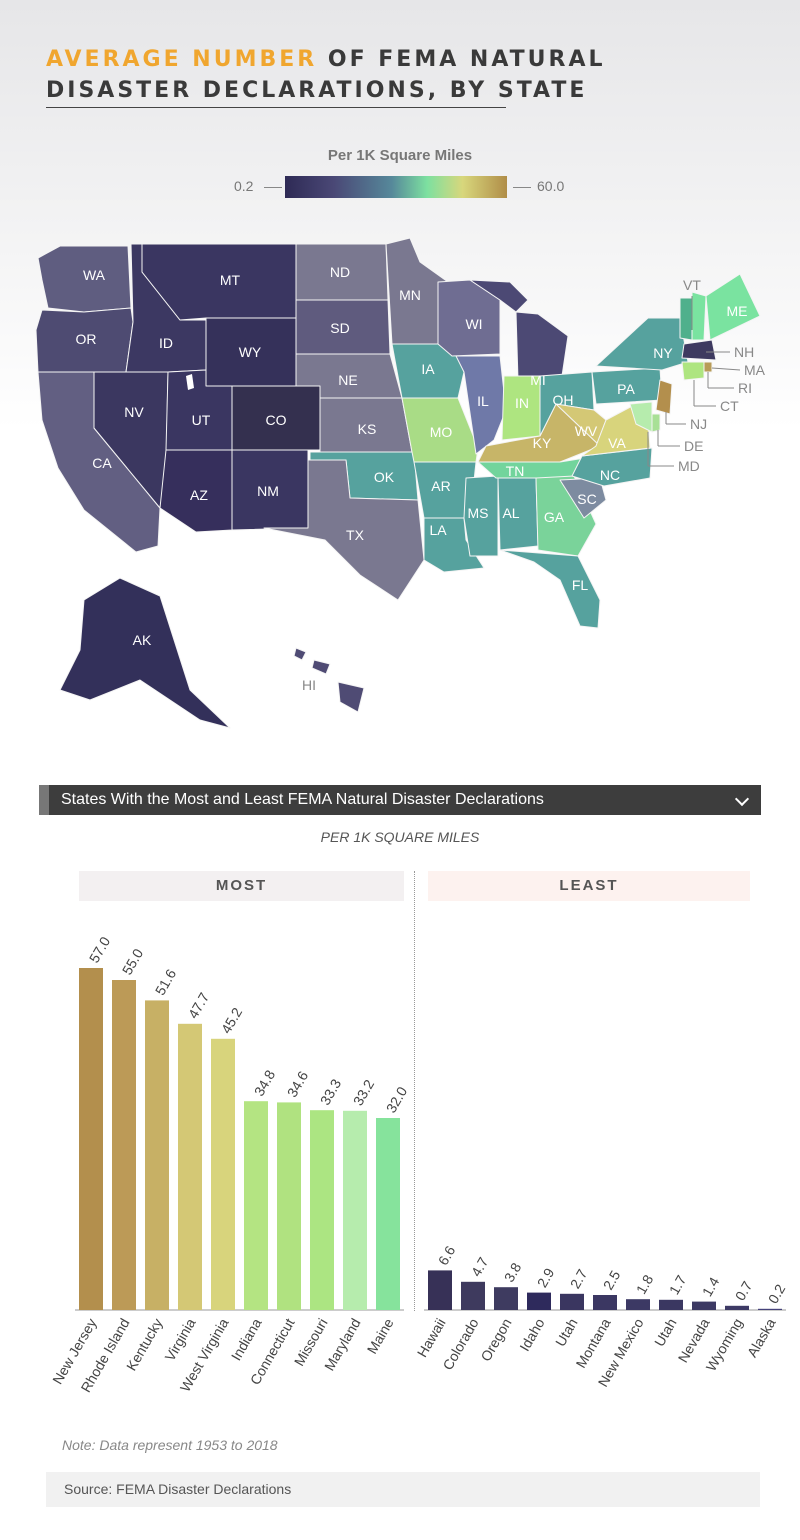 The image size is (800, 1540). I want to click on least-category-label: Alaska, so click(761, 1337).